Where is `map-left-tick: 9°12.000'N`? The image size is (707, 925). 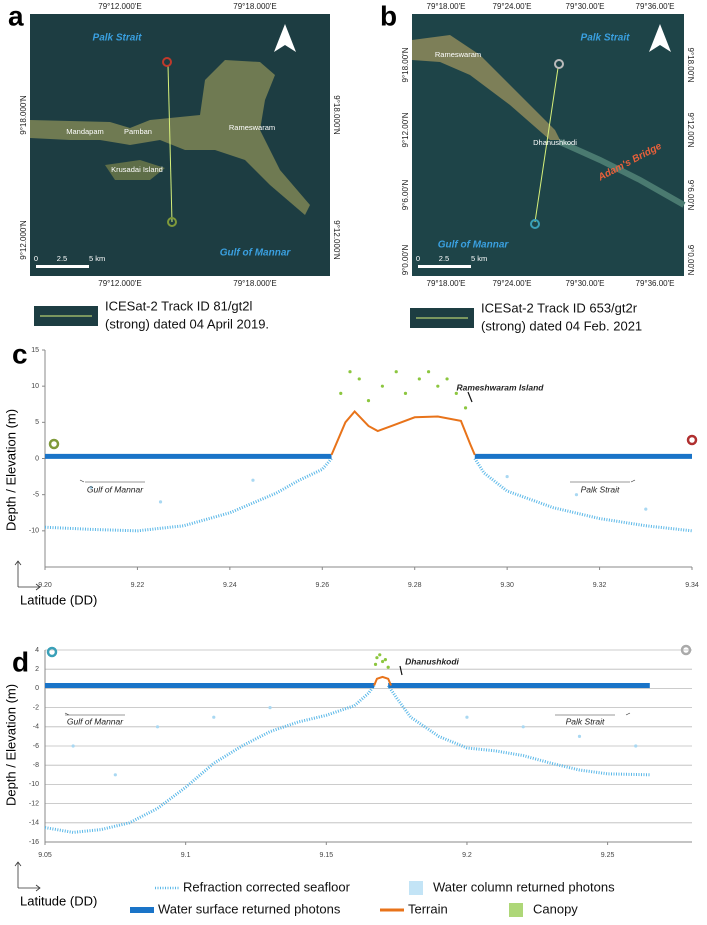
map-left-tick: 9°12.000'N is located at coordinates (23, 240).